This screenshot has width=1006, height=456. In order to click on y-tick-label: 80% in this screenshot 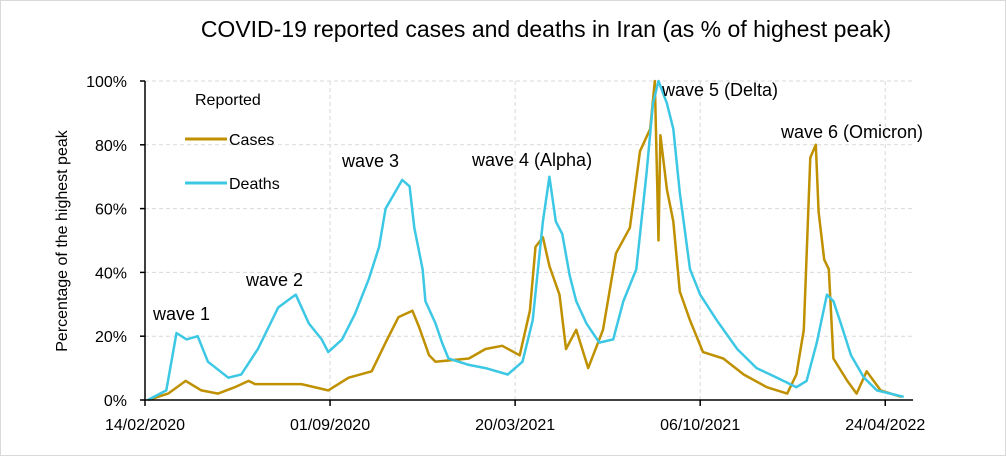, I will do `click(111, 146)`.